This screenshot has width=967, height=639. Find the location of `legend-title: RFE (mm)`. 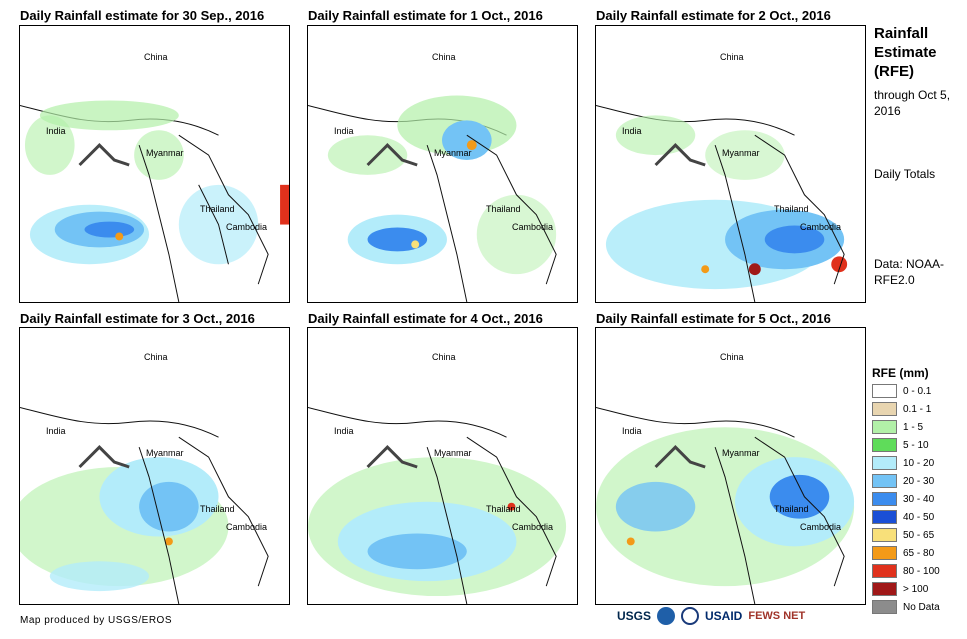

legend-title: RFE (mm) is located at coordinates (900, 373).